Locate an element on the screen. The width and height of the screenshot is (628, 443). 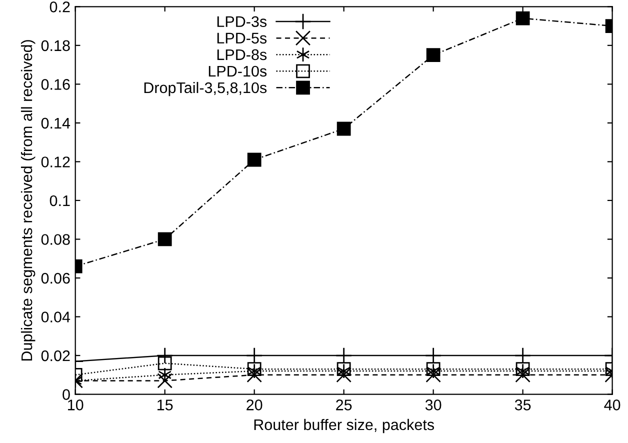
y-tick-label: 0 is located at coordinates (66, 394).